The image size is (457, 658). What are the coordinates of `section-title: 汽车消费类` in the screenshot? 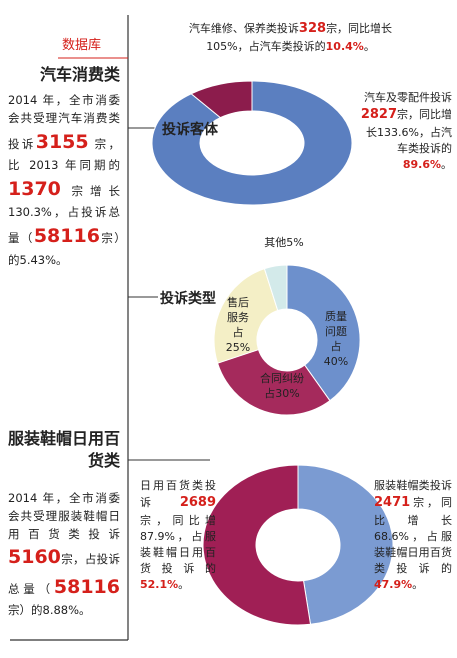 It's located at (64, 75).